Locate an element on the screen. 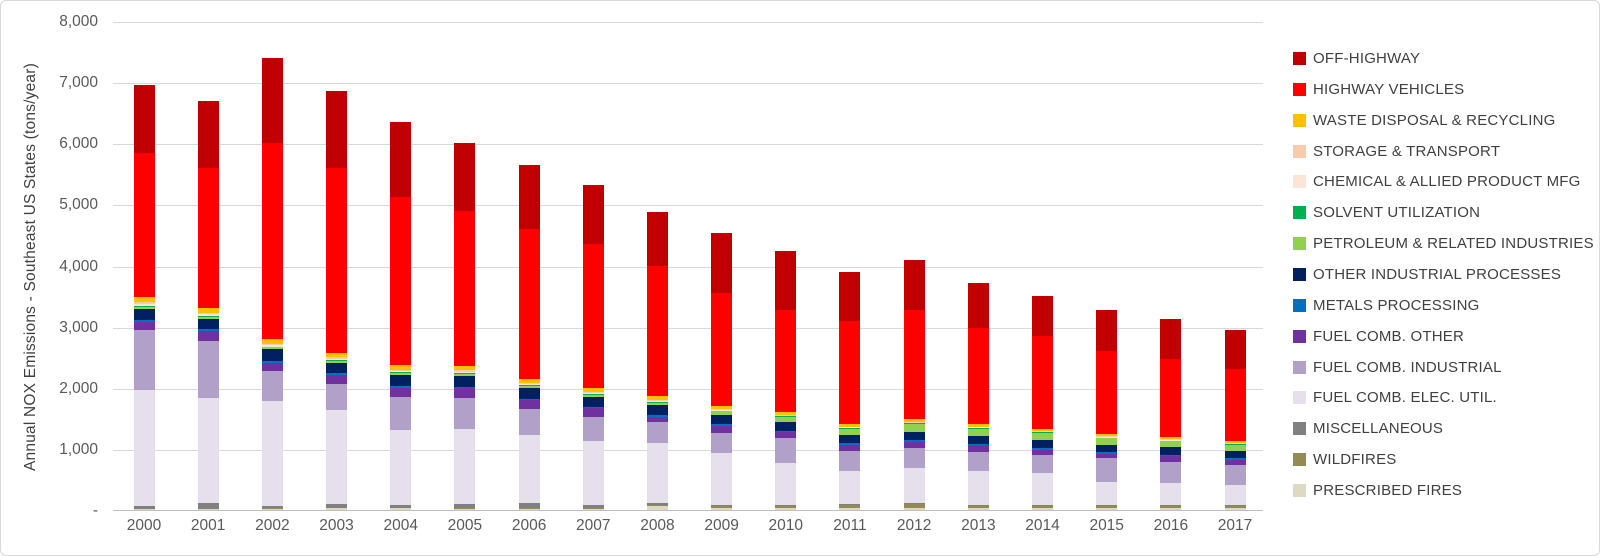 The image size is (1600, 556). x-axis-label: 2014 is located at coordinates (1042, 525).